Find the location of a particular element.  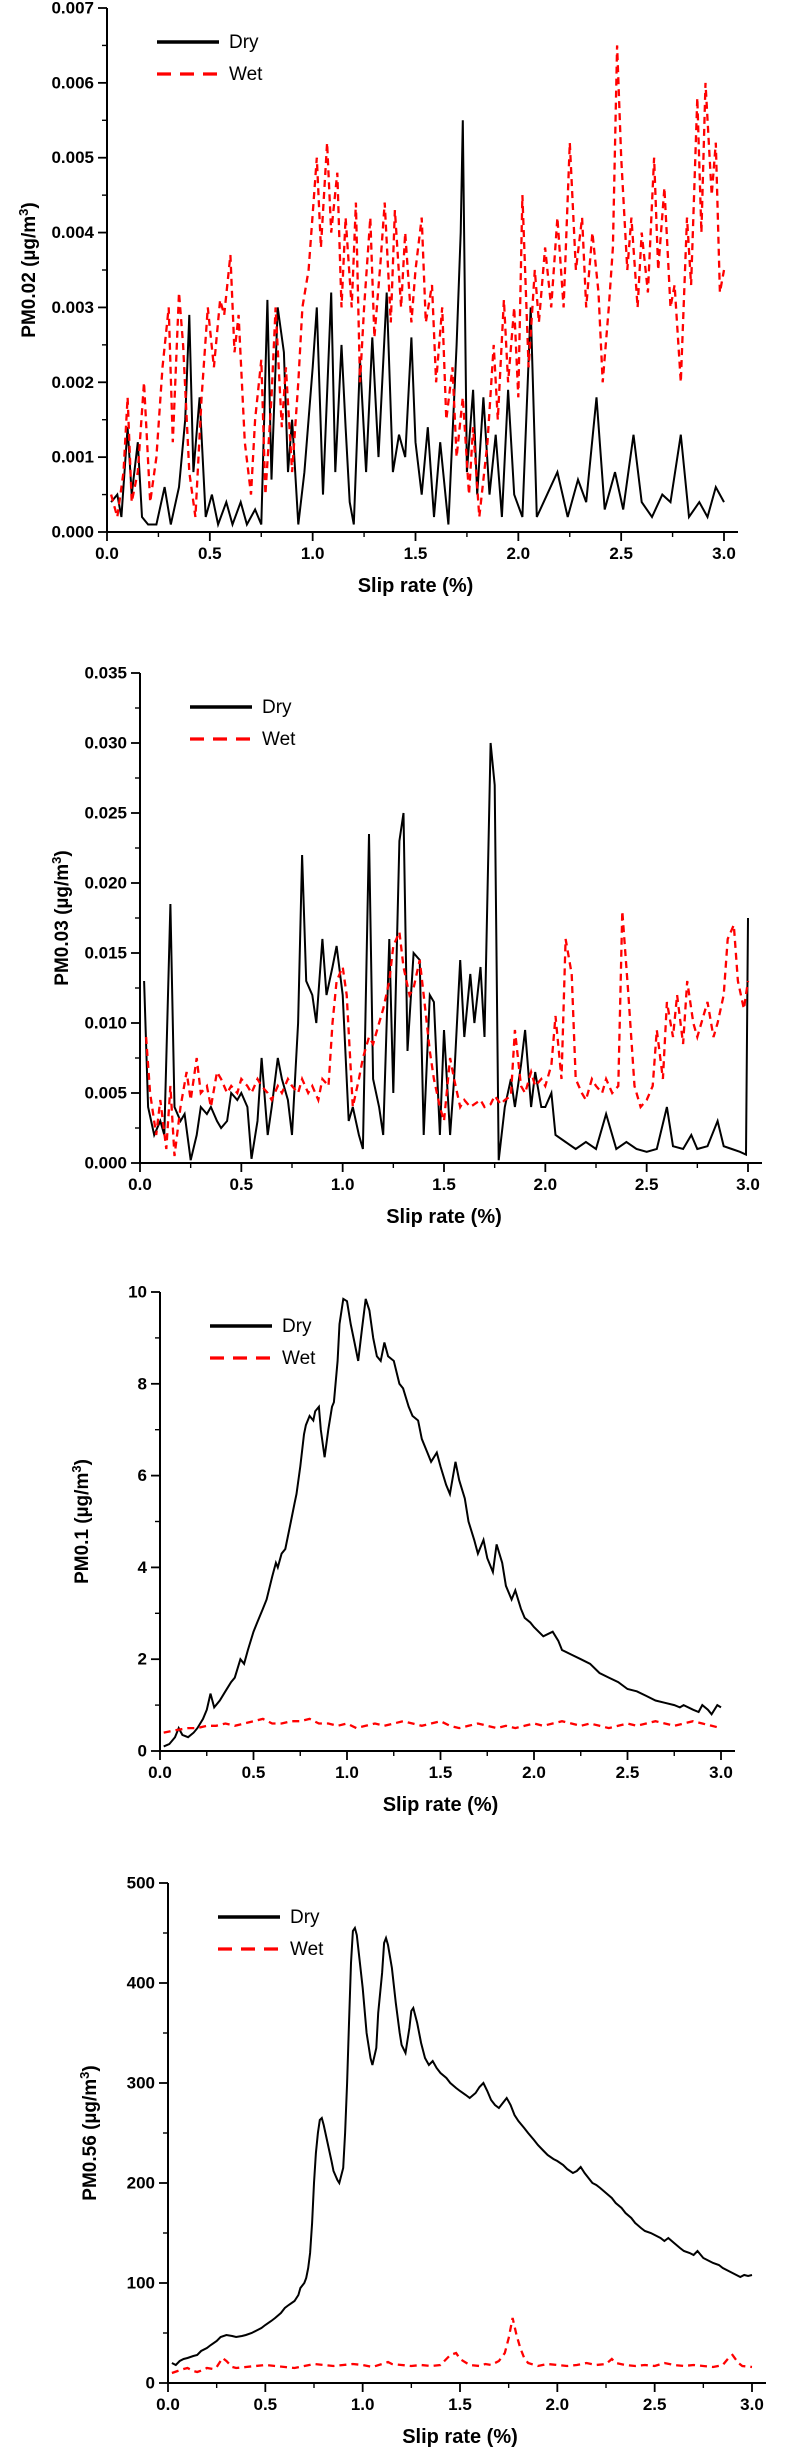

y-tick-label: 300 is located at coordinates (141, 2082).